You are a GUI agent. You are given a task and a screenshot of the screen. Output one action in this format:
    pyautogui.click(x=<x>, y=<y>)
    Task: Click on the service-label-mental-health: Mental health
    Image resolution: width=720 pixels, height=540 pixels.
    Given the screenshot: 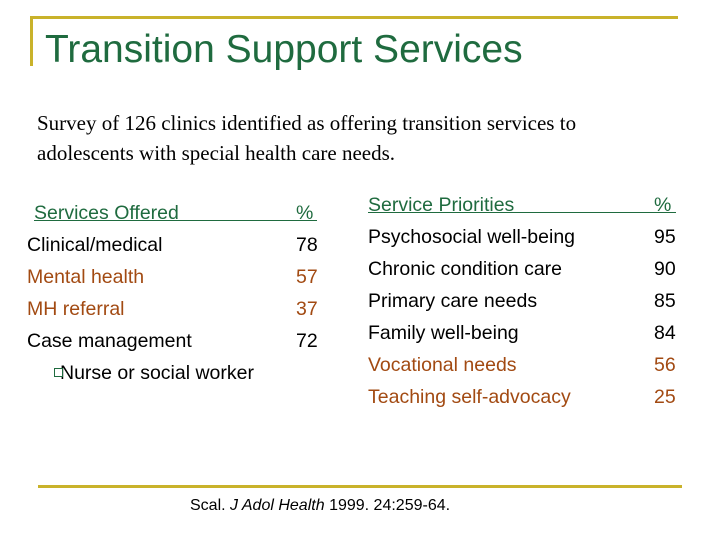 What is the action you would take?
    pyautogui.click(x=86, y=277)
    